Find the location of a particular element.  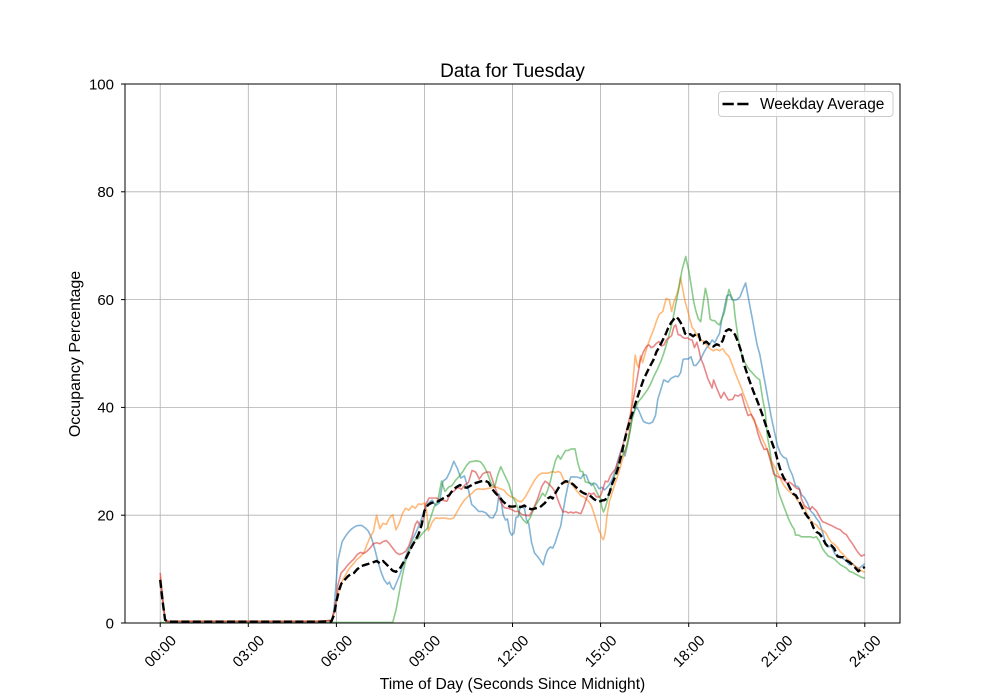

svg-text: 20 is located at coordinates (105, 516).